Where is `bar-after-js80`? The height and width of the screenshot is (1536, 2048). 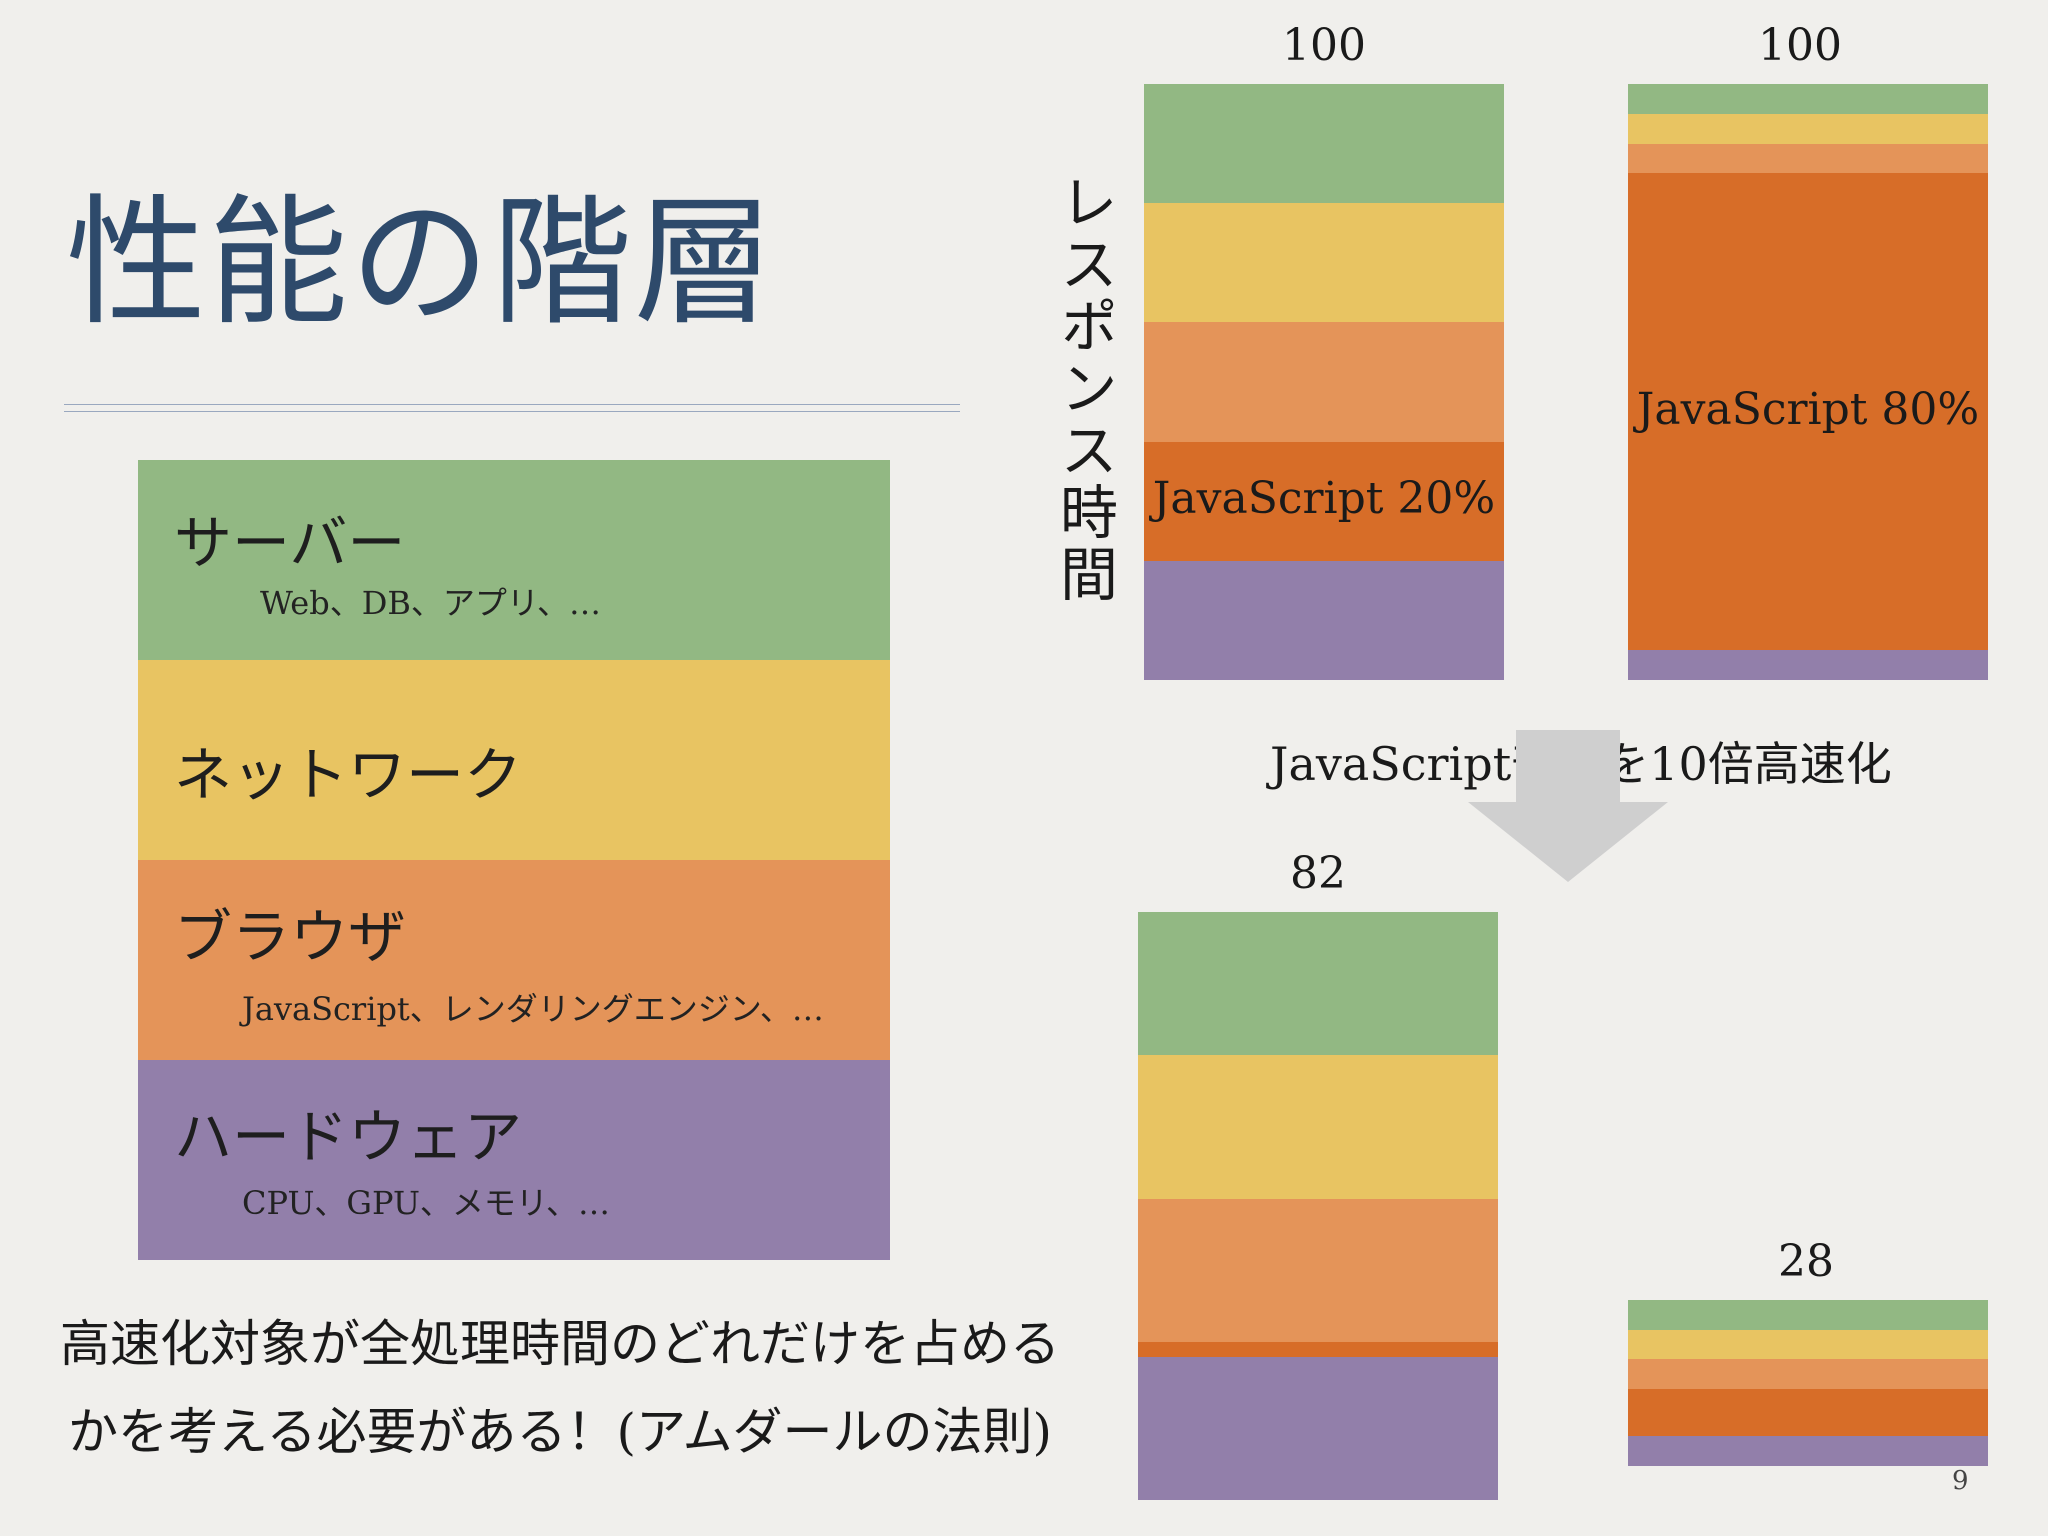 bar-after-js80 is located at coordinates (1808, 1383).